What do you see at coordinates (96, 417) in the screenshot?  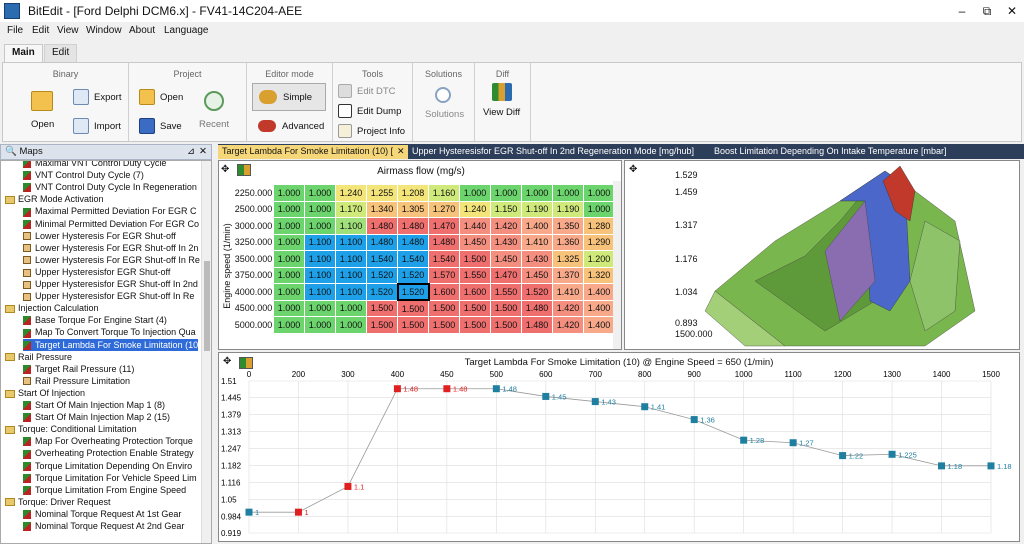 I see `tree-item: Start Of Main Injection Map 2 (15)` at bounding box center [96, 417].